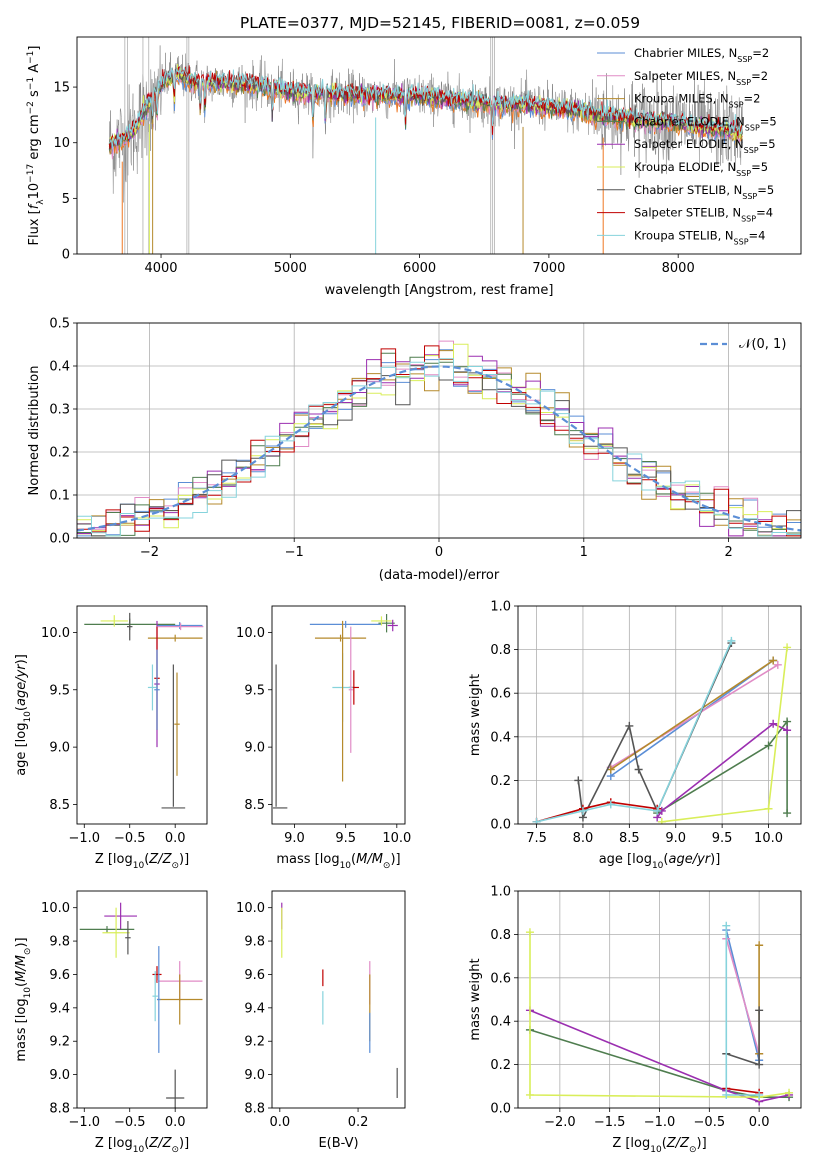 Image resolution: width=819 pixels, height=1170 pixels. Describe the element at coordinates (23, 715) in the screenshot. I see `y-axis-label: age [log10(age/yr)]` at that location.